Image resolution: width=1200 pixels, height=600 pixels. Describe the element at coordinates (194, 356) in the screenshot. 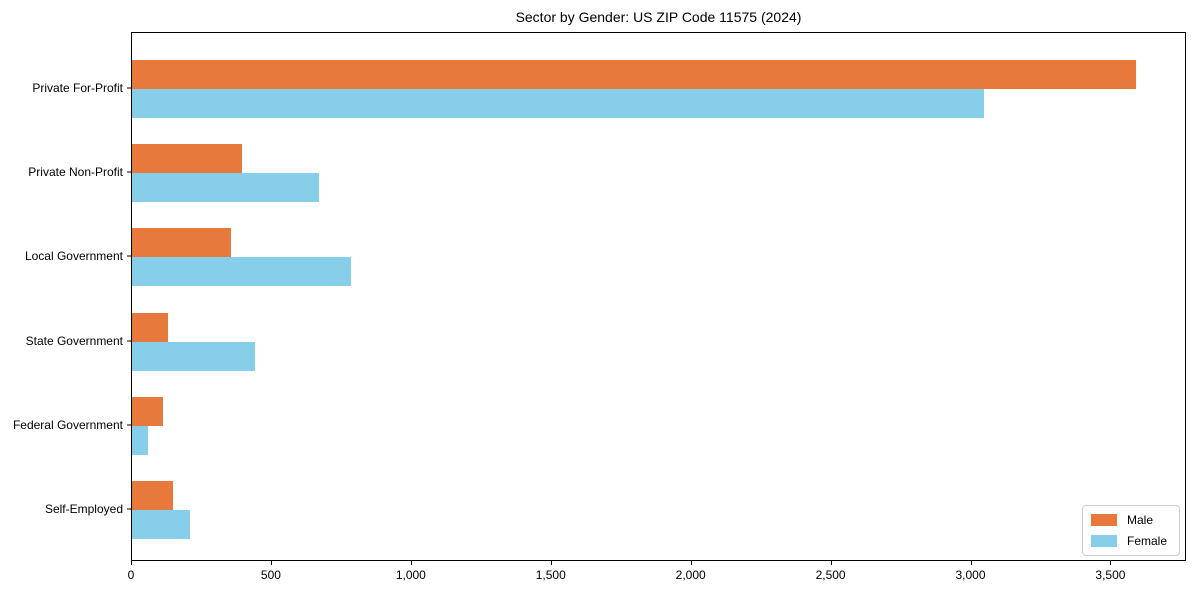

I see `bar-female-state-government` at that location.